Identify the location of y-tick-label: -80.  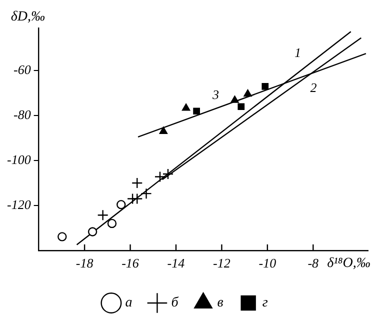
(22, 114).